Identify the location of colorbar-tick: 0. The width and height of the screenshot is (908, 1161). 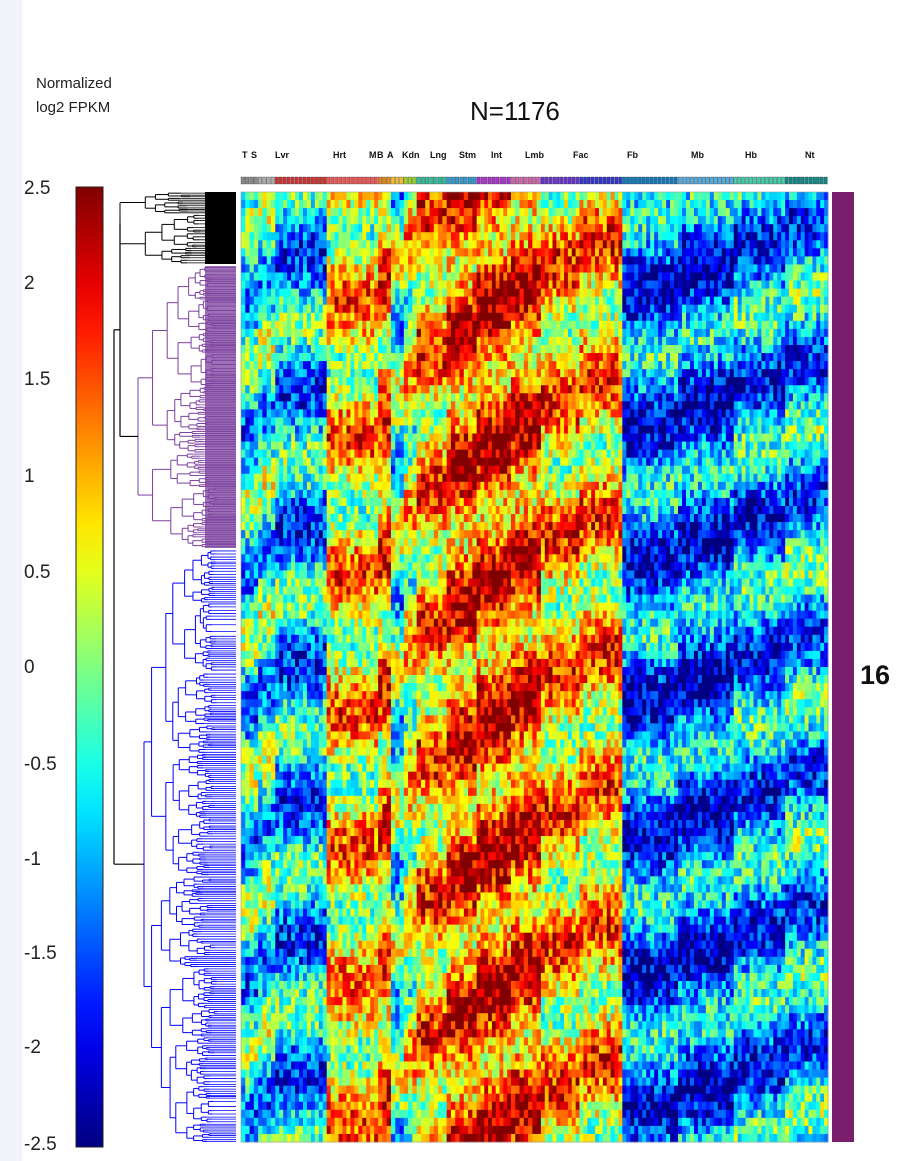
(29, 667).